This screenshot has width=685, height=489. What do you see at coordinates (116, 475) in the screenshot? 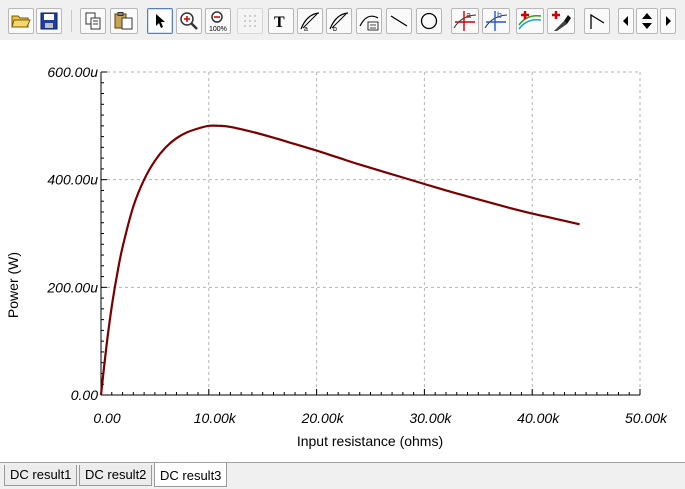
I see `tab-dc-result2: DC result2` at bounding box center [116, 475].